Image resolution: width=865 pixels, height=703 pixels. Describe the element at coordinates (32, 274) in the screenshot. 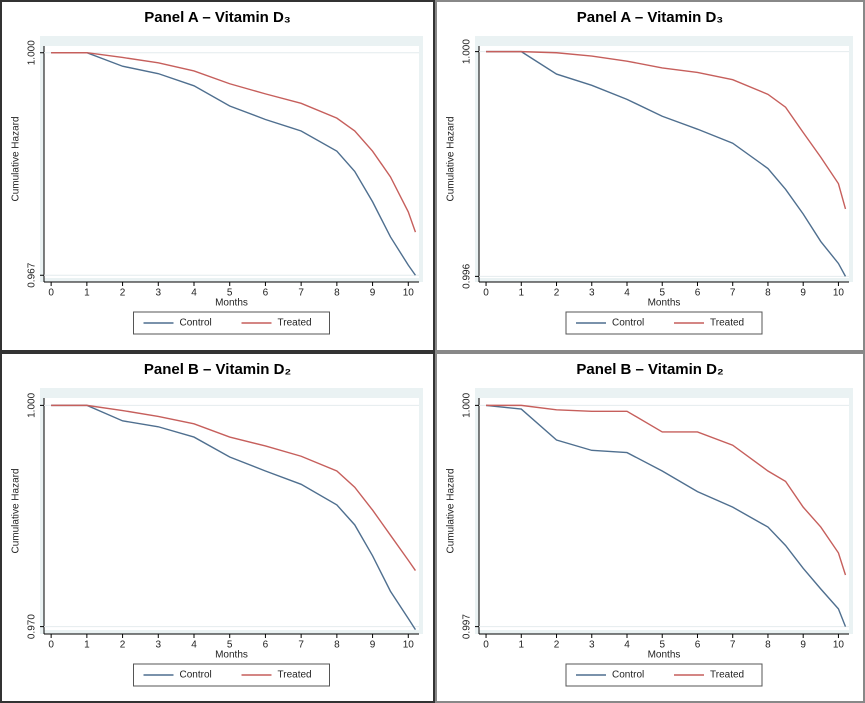

I see `y-tick-label: 0.967` at that location.